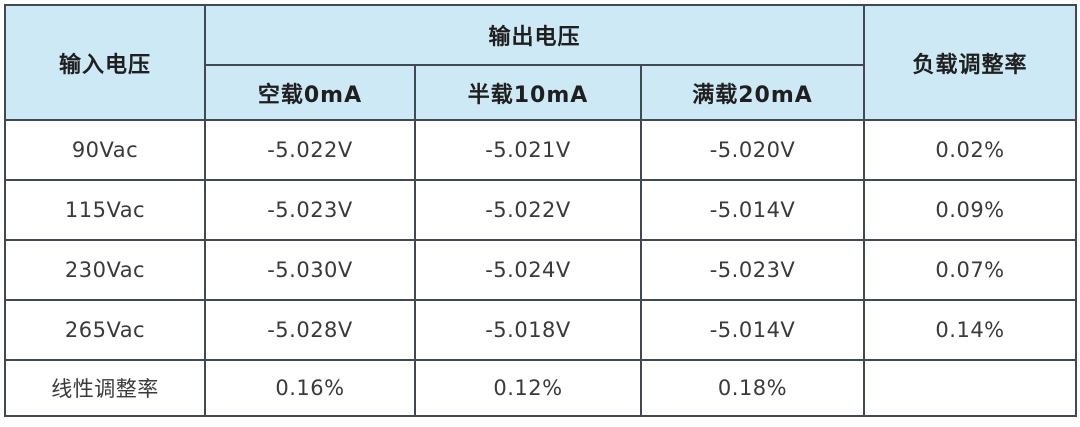 Image resolution: width=1080 pixels, height=427 pixels. I want to click on value-load-regulation: 0.07%, so click(970, 270).